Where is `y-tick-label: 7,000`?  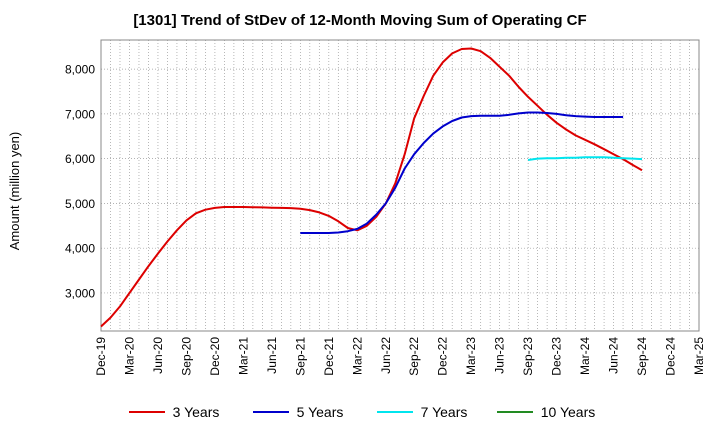
y-tick-label: 7,000 is located at coordinates (80, 114).